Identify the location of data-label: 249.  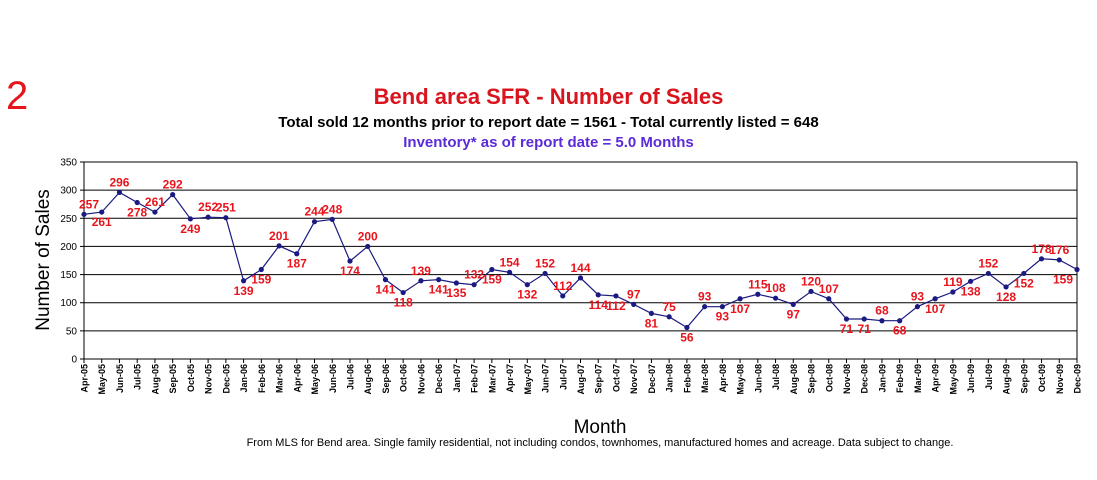
(190, 229).